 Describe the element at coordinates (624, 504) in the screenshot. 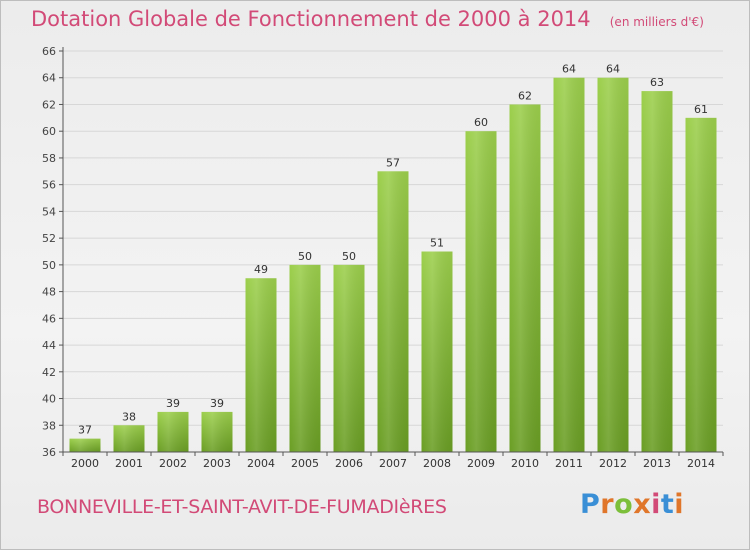

I see `logo-letter: o` at that location.